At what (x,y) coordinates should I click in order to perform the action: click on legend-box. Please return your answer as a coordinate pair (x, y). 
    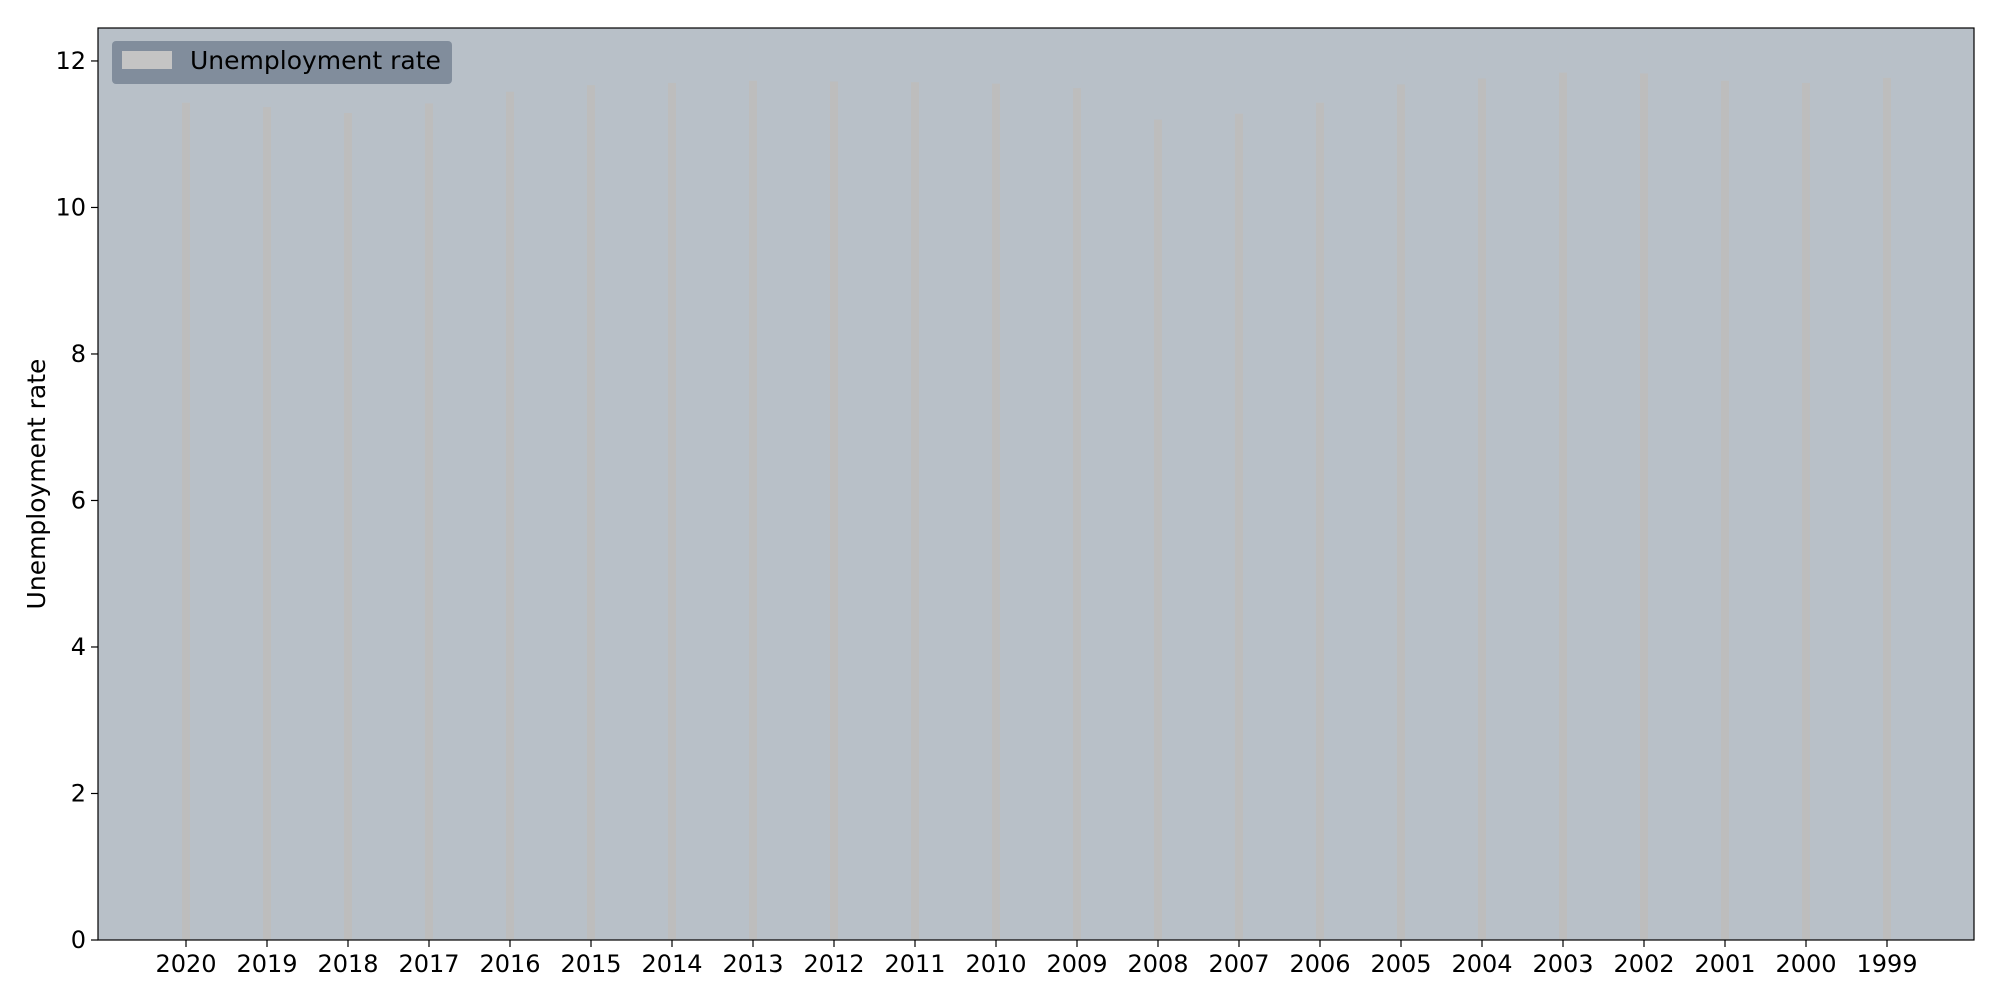
    Looking at the image, I should click on (282, 62).